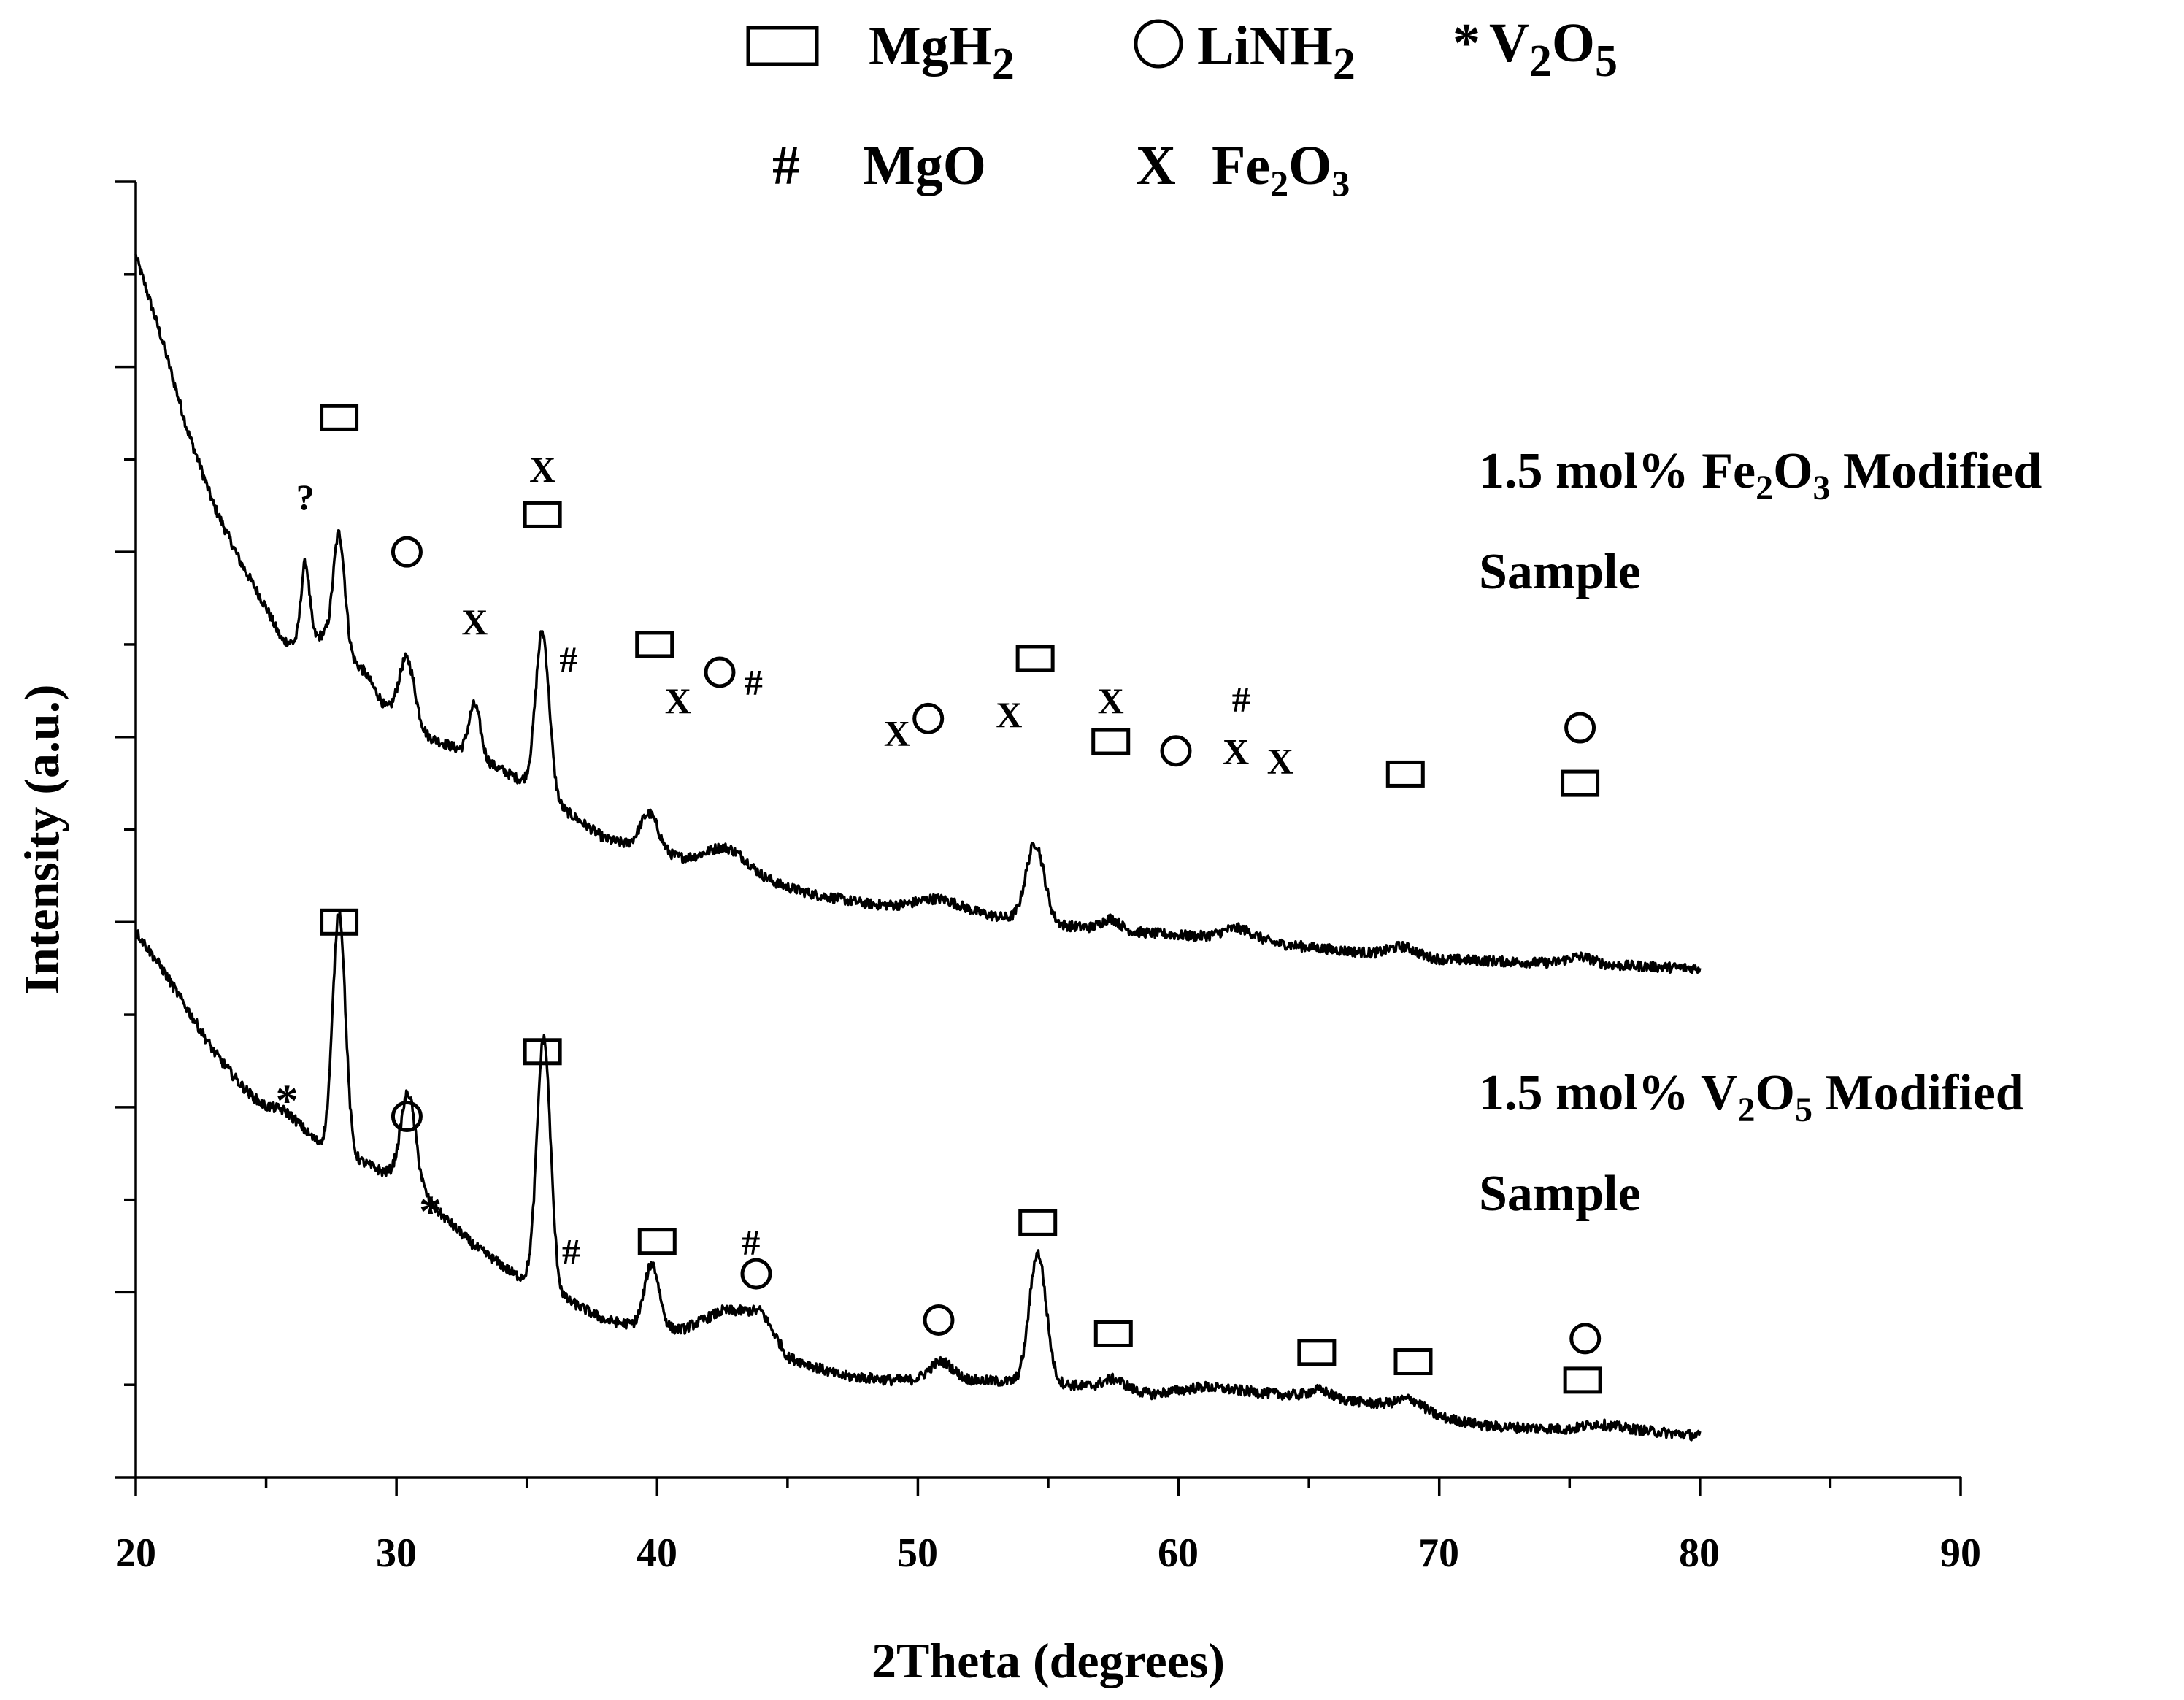  What do you see at coordinates (1156, 165) in the screenshot?
I see `legend-x-icon: X` at bounding box center [1156, 165].